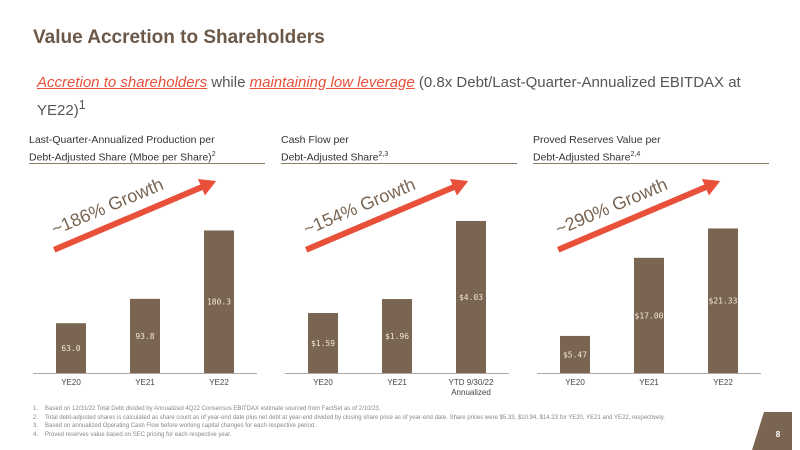 The height and width of the screenshot is (450, 800). I want to click on panel-header-cash-flow: Cash Flow per Debt-Adjusted Share2,3, so click(399, 149).